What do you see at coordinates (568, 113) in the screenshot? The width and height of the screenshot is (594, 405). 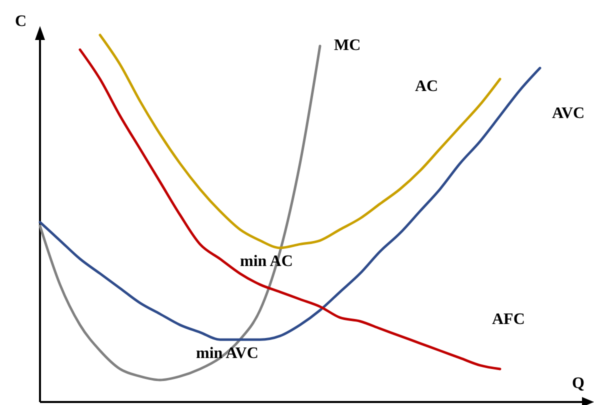 I see `text: AVC` at bounding box center [568, 113].